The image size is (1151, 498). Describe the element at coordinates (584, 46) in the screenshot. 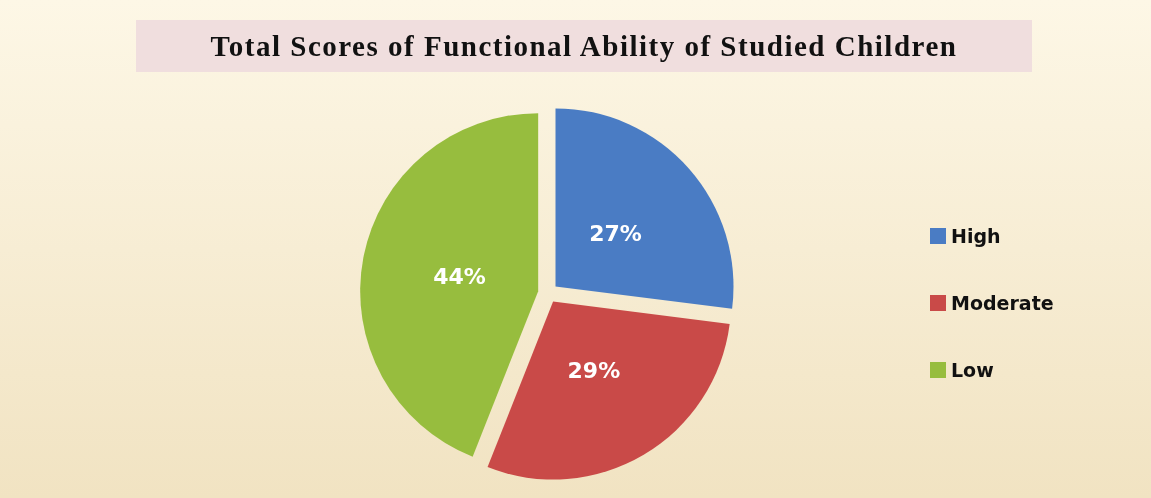

I see `chart-title: Total Scores of Functional Ability of Studied Children` at that location.